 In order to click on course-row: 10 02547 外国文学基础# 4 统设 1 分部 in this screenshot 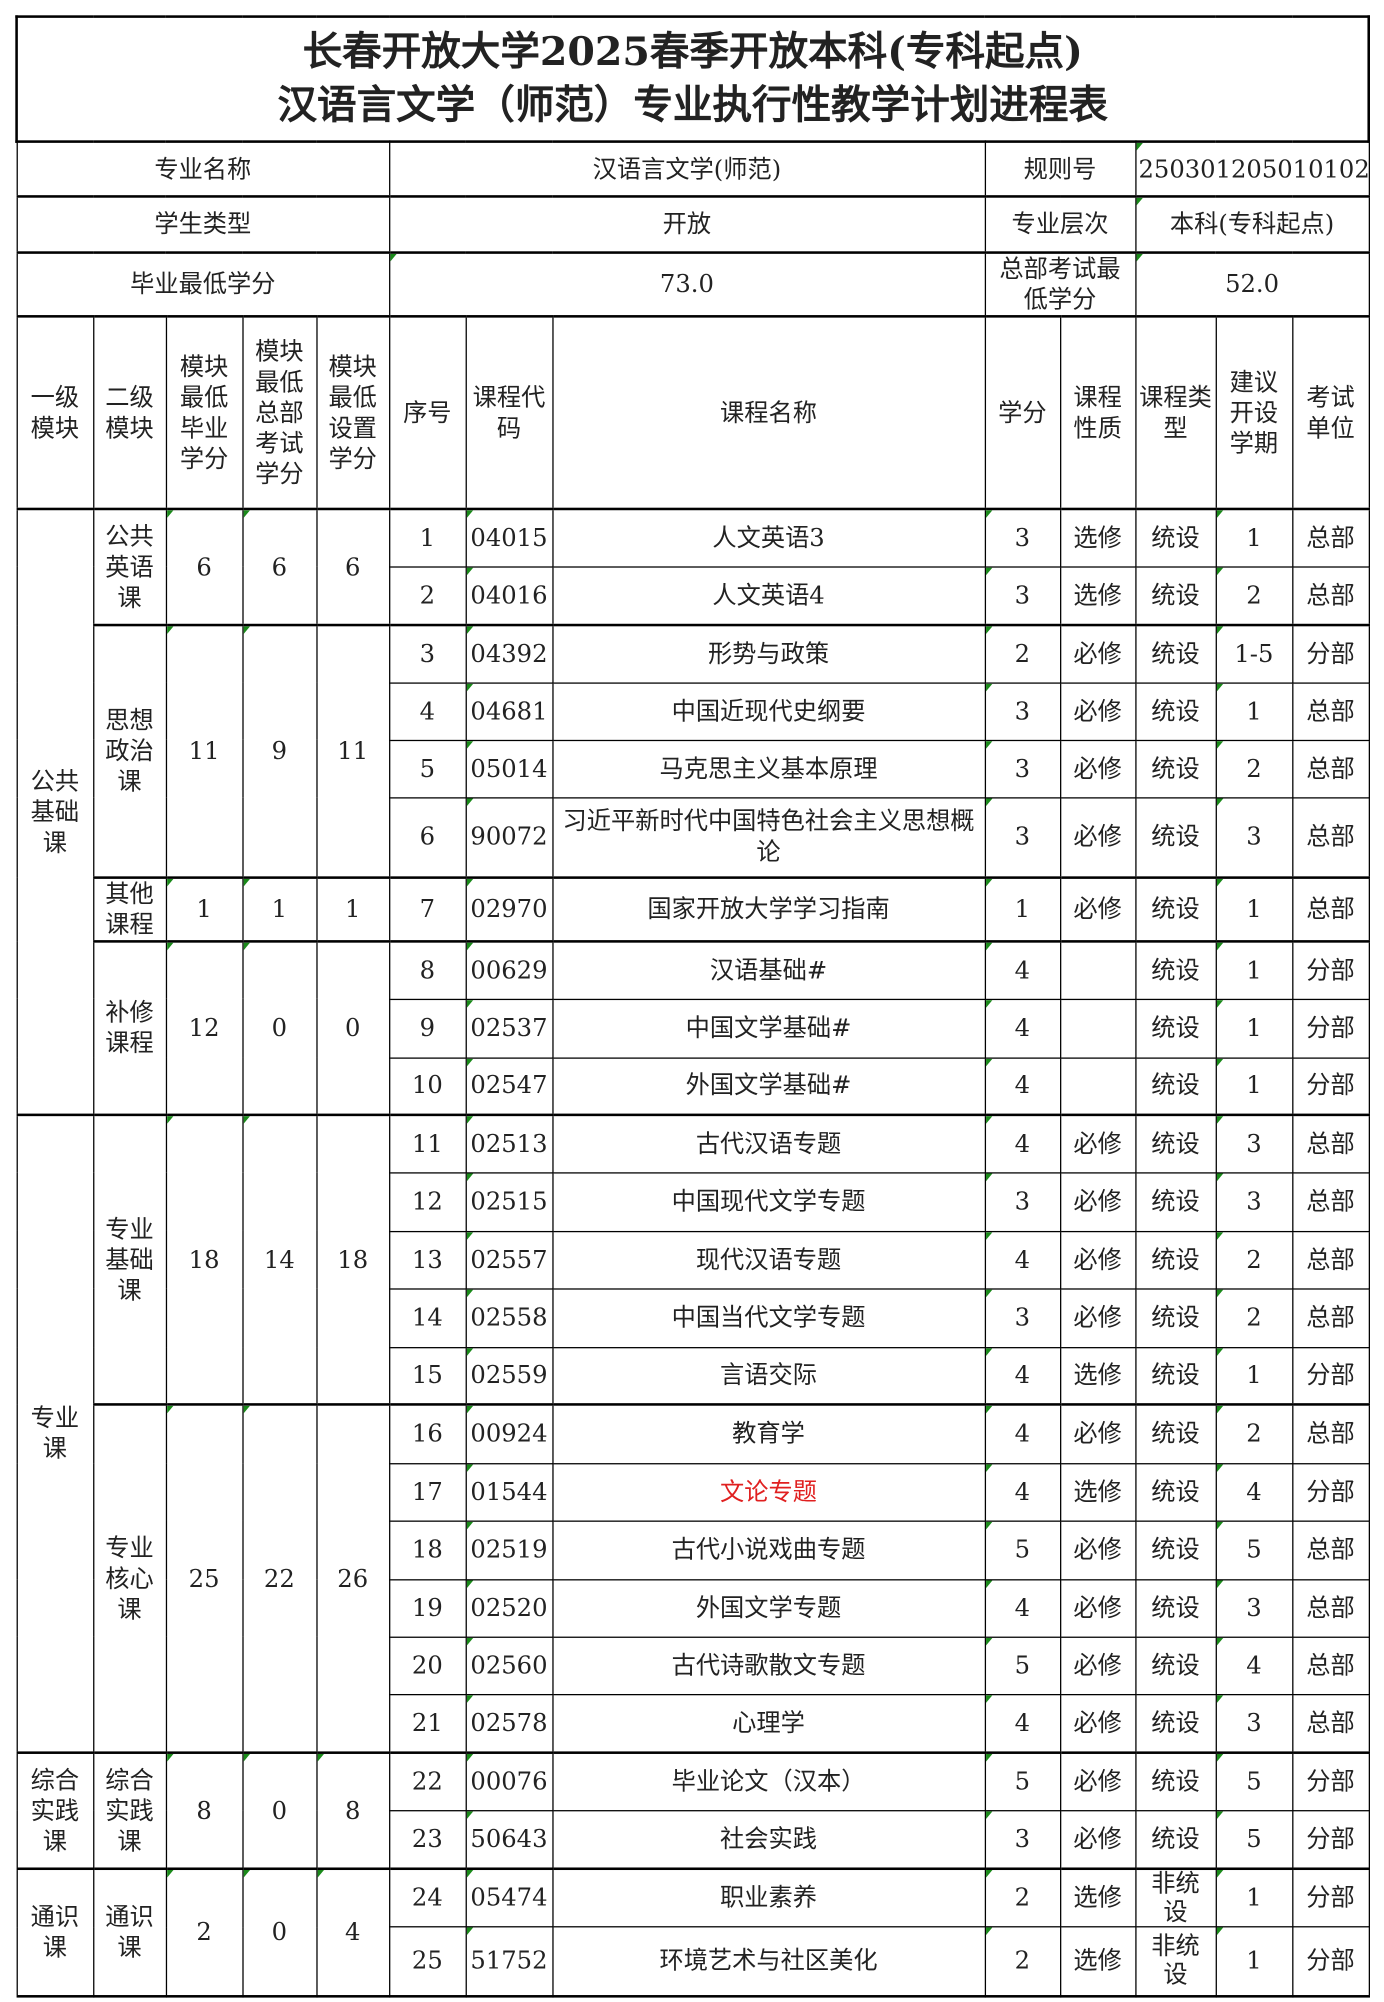, I will do `click(693, 1086)`.